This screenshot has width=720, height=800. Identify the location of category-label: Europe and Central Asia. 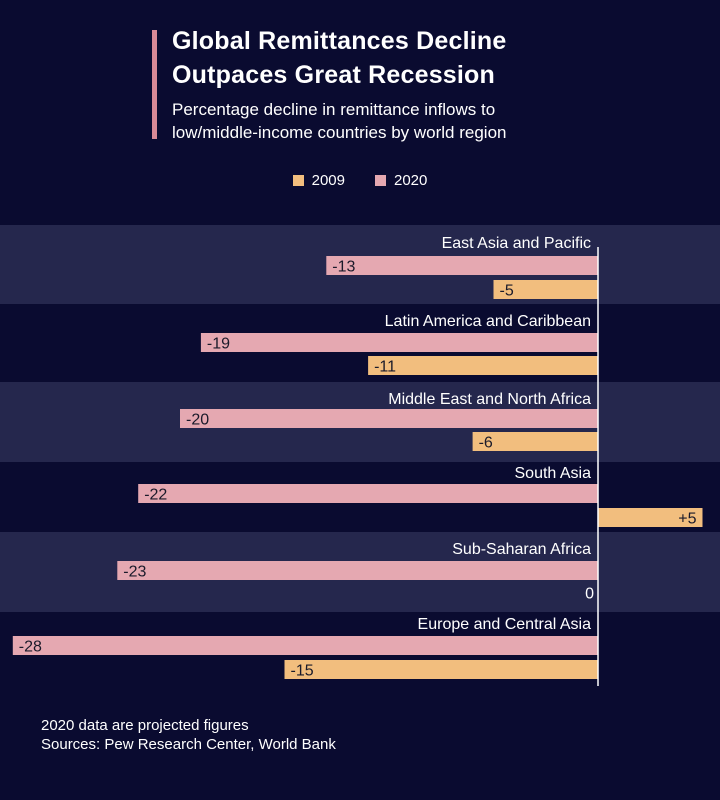
(505, 624).